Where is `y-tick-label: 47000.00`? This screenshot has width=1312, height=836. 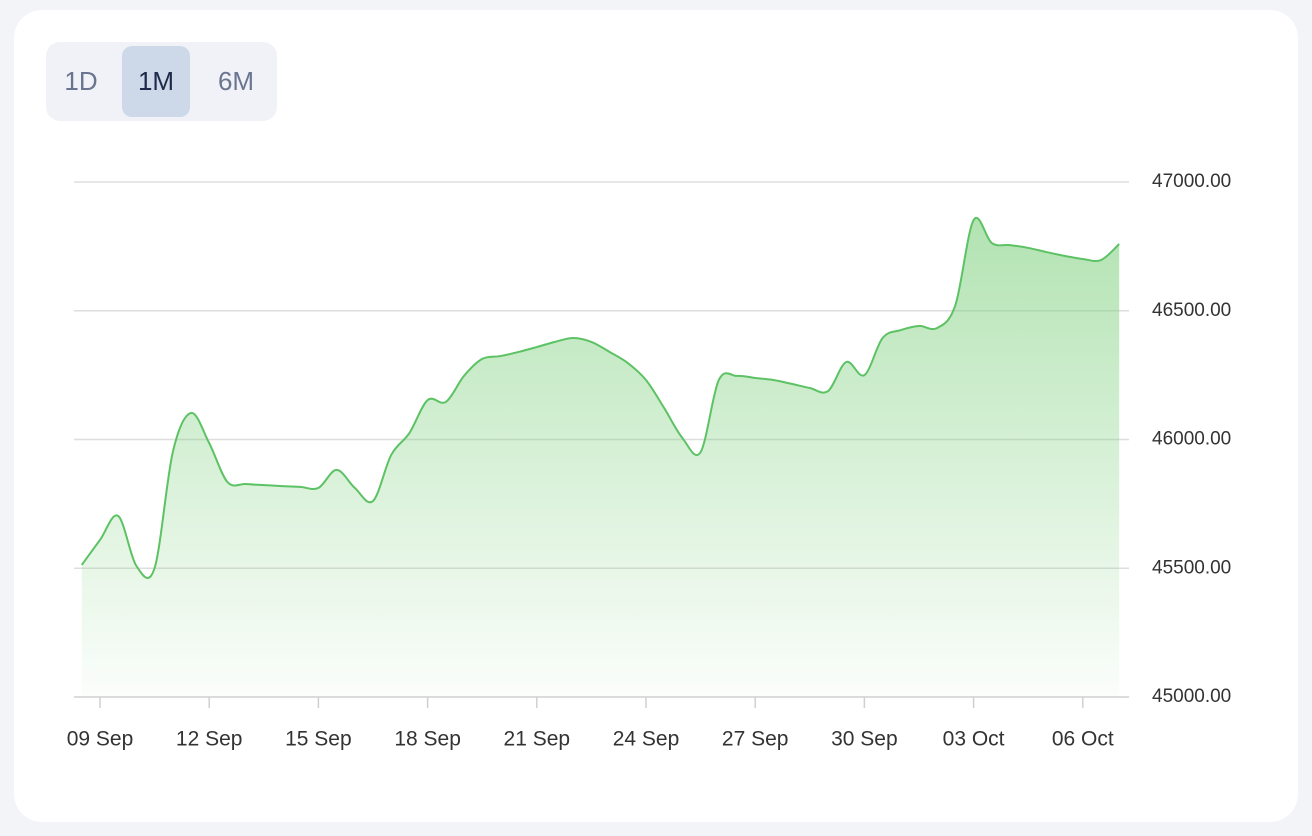 y-tick-label: 47000.00 is located at coordinates (1191, 181).